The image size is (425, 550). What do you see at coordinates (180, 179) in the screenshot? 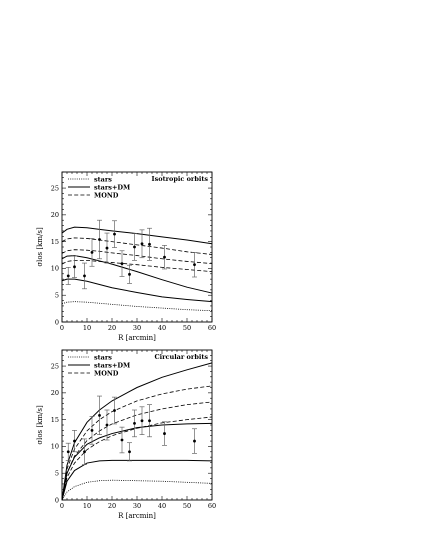
I see `chart-title: Isotropic orbits` at bounding box center [180, 179].